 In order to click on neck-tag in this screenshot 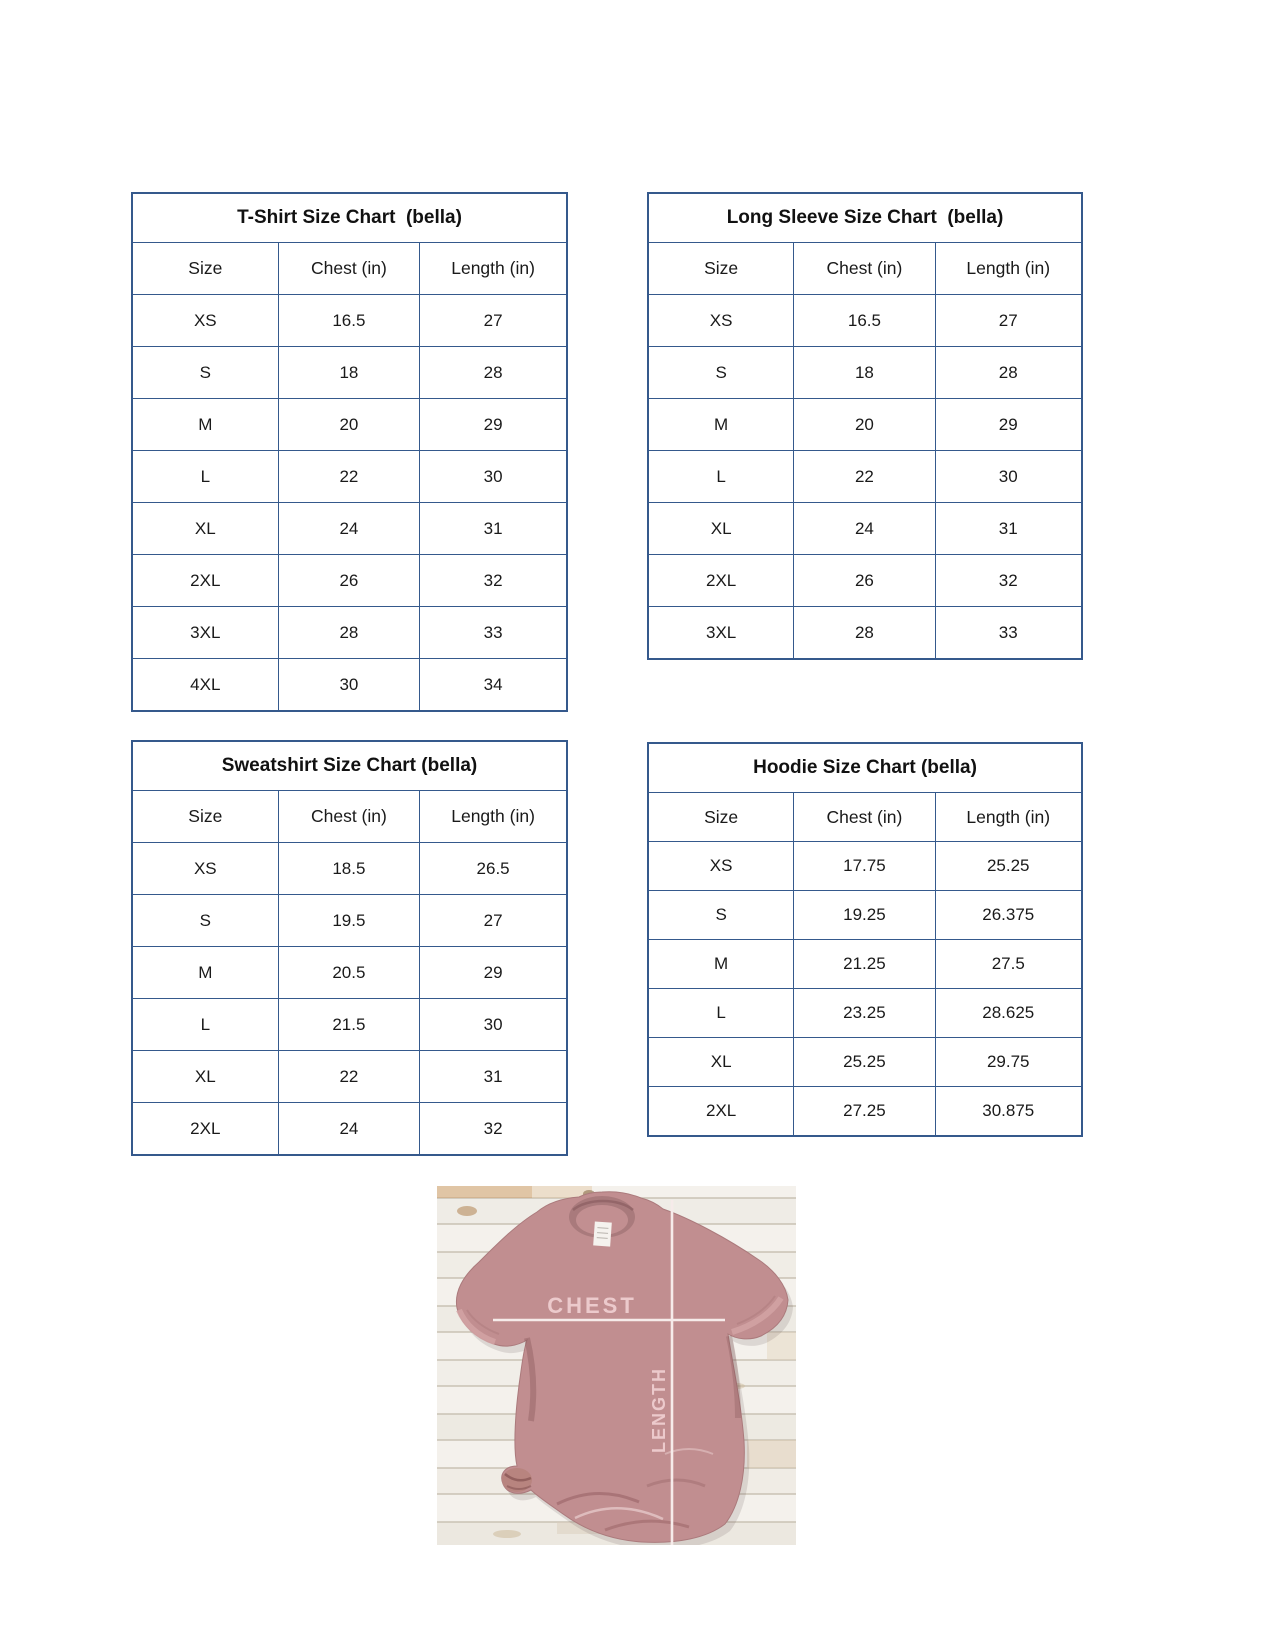, I will do `click(602, 1234)`.